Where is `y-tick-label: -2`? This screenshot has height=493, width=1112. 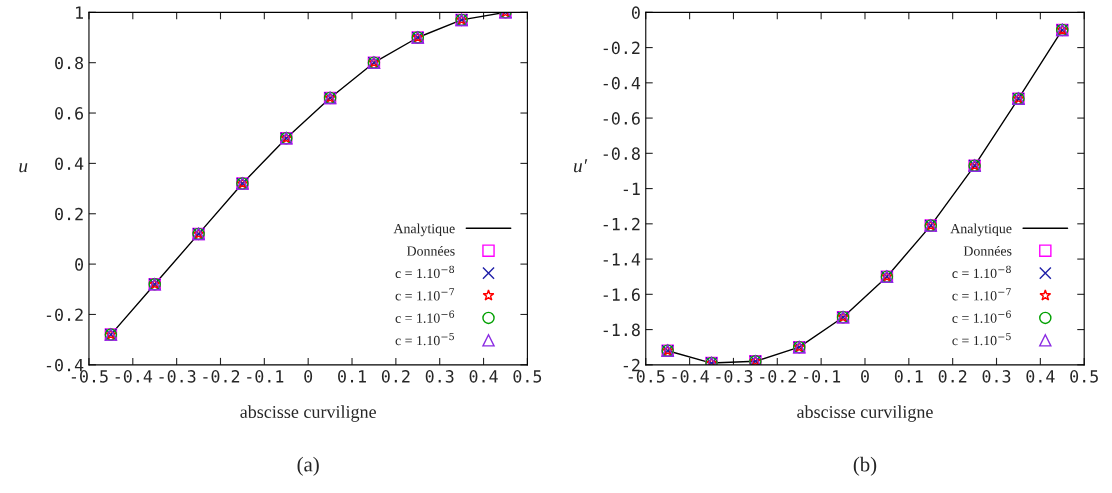
y-tick-label: -2 is located at coordinates (631, 365).